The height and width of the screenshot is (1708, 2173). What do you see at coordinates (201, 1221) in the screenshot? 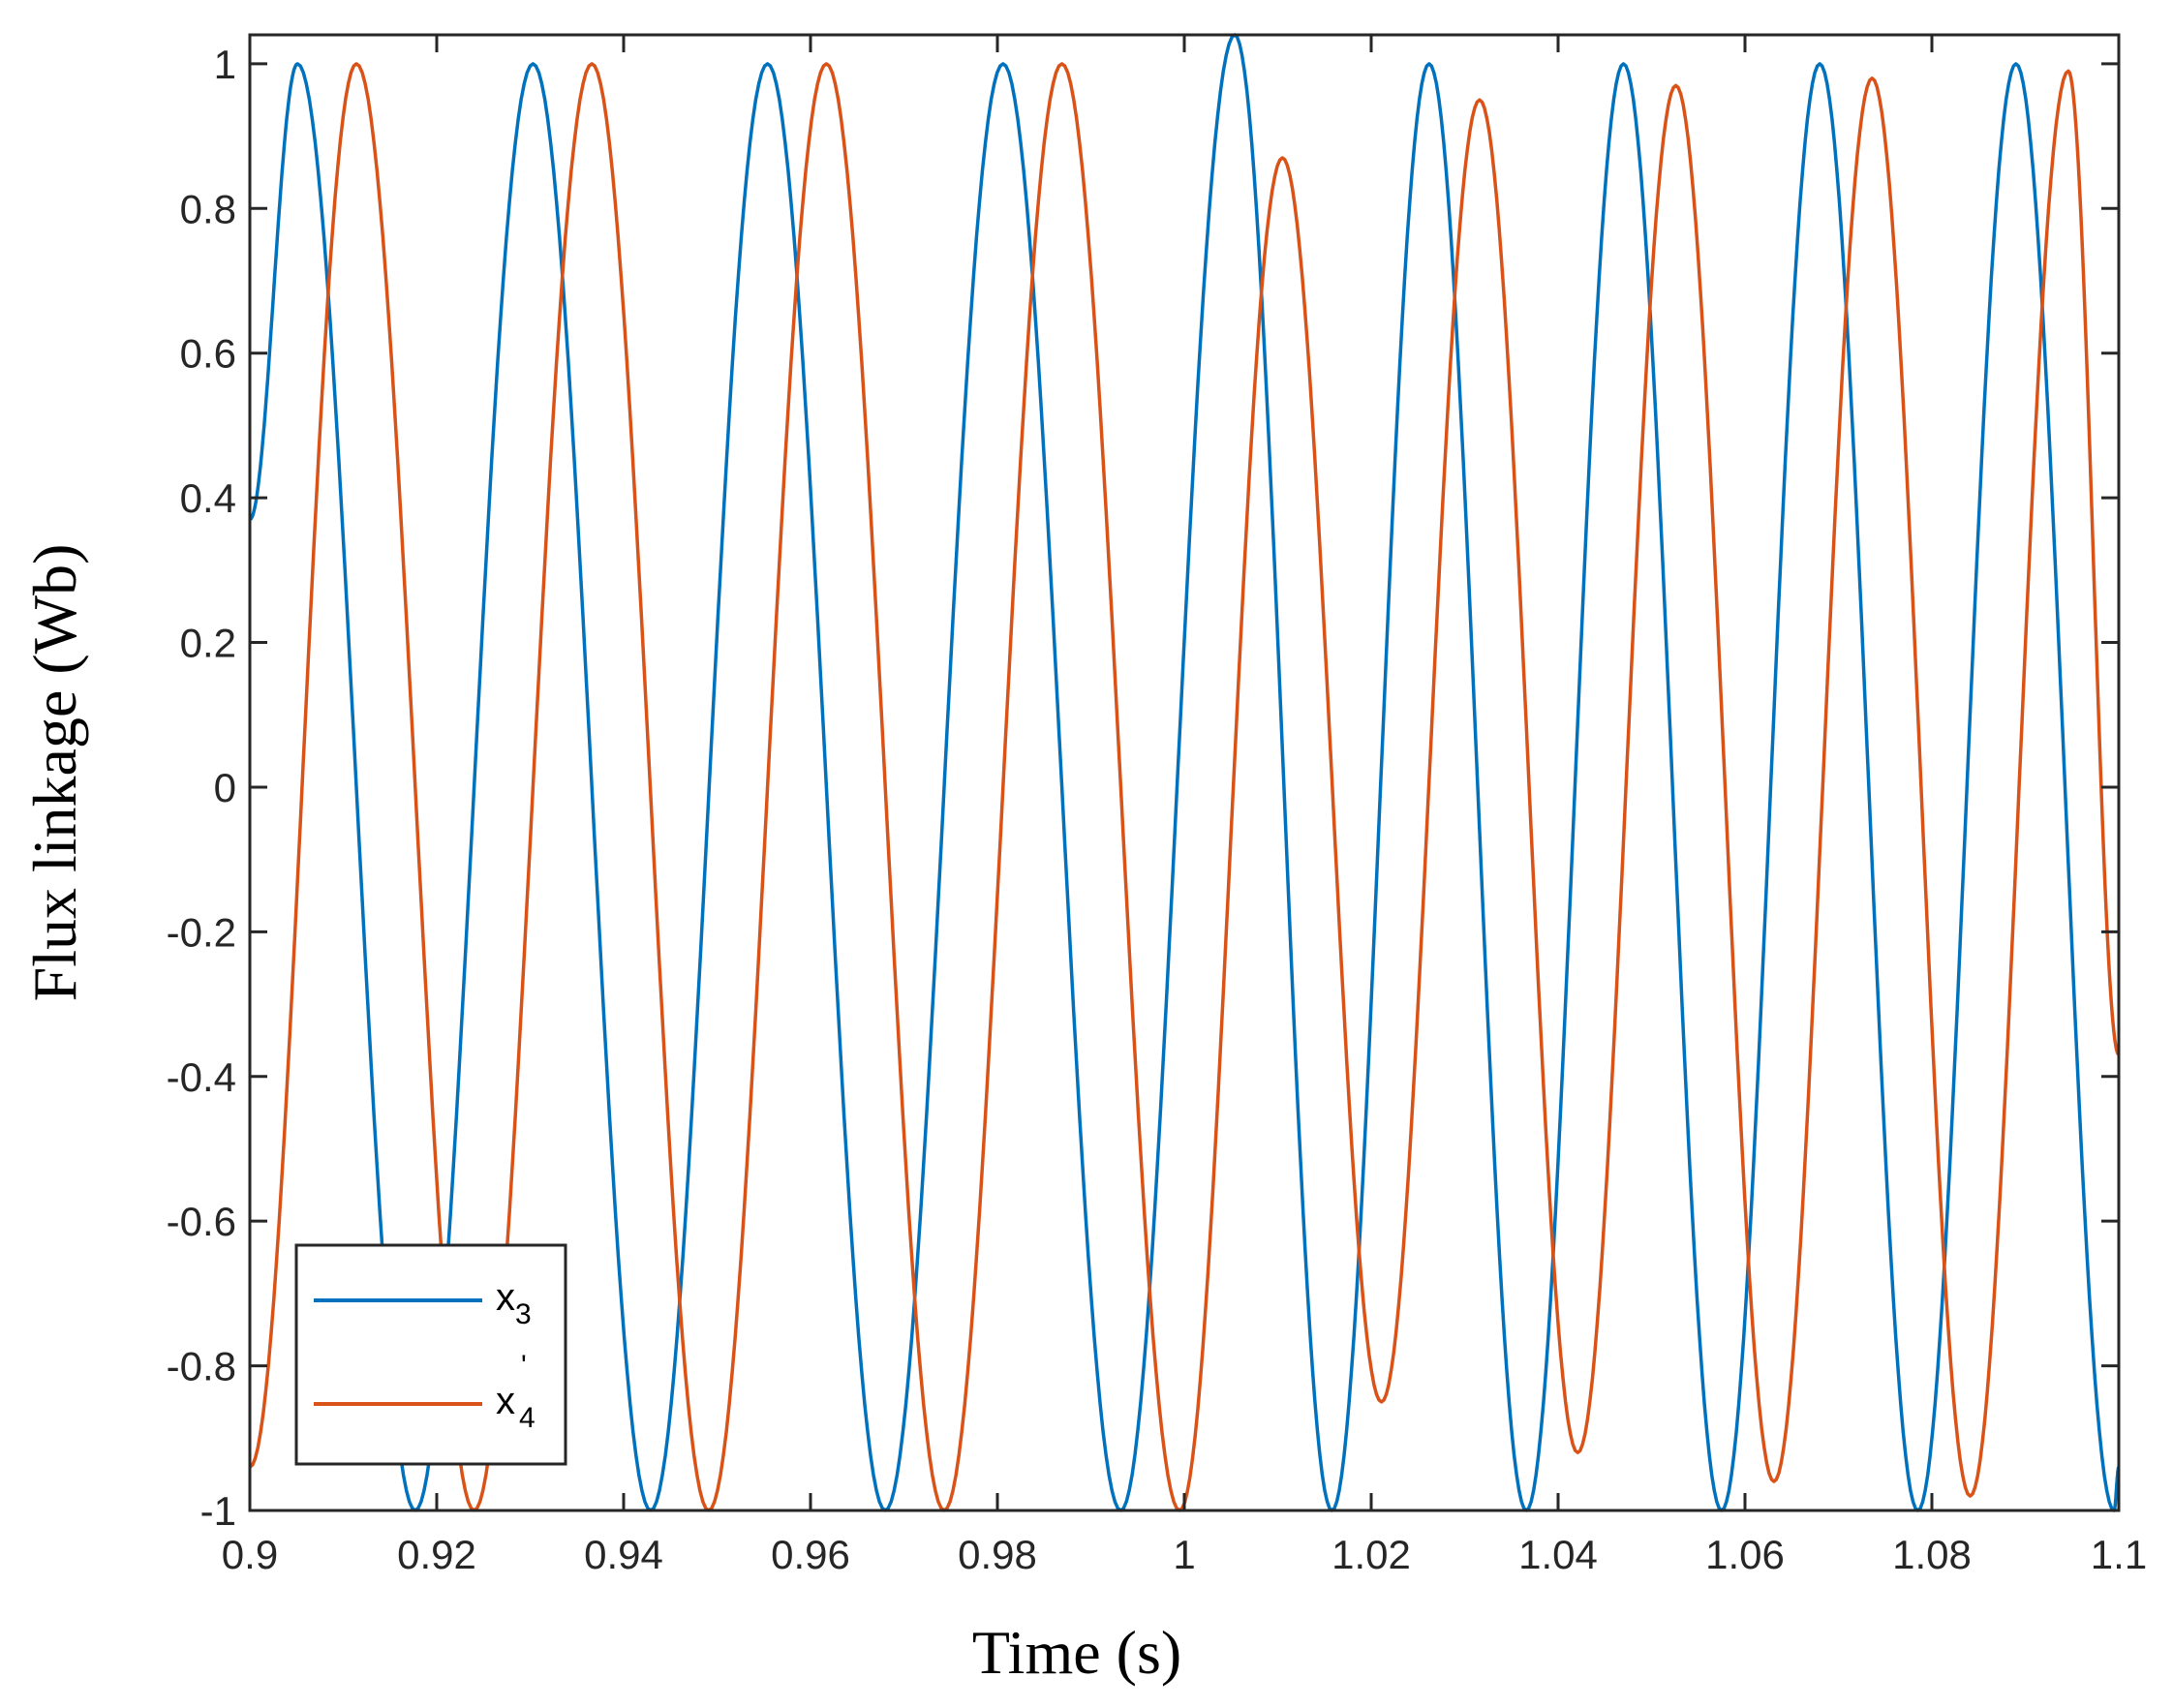
I see `y-tick-label: -0.6` at bounding box center [201, 1221].